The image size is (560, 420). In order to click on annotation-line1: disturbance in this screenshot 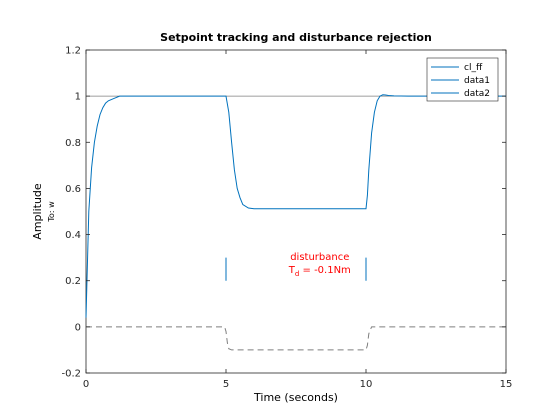, I will do `click(319, 257)`.